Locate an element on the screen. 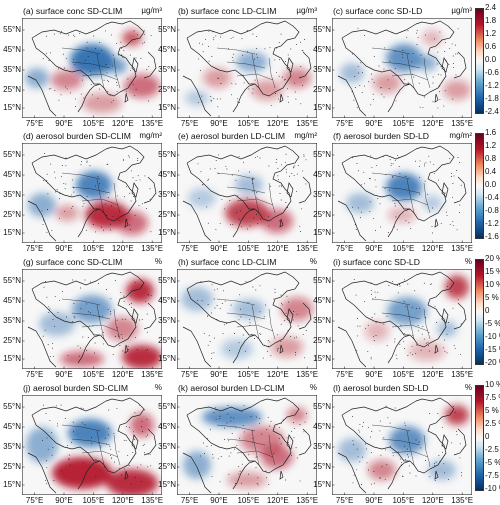 This screenshot has width=500, height=505. colorbar-tick-label: 7.5 % is located at coordinates (492, 397).